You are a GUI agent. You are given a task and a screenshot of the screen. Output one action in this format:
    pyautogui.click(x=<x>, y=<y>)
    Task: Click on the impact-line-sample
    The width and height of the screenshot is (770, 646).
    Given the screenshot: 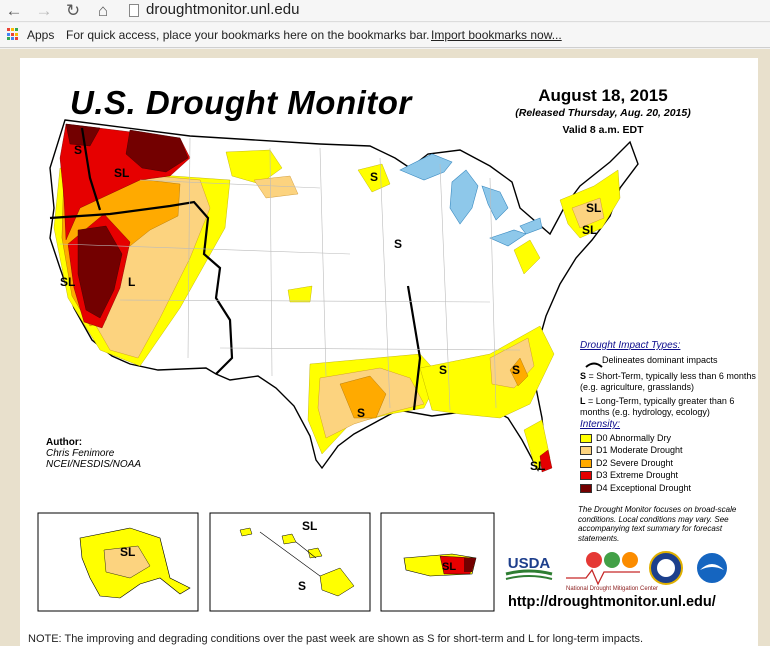 What is the action you would take?
    pyautogui.click(x=594, y=365)
    